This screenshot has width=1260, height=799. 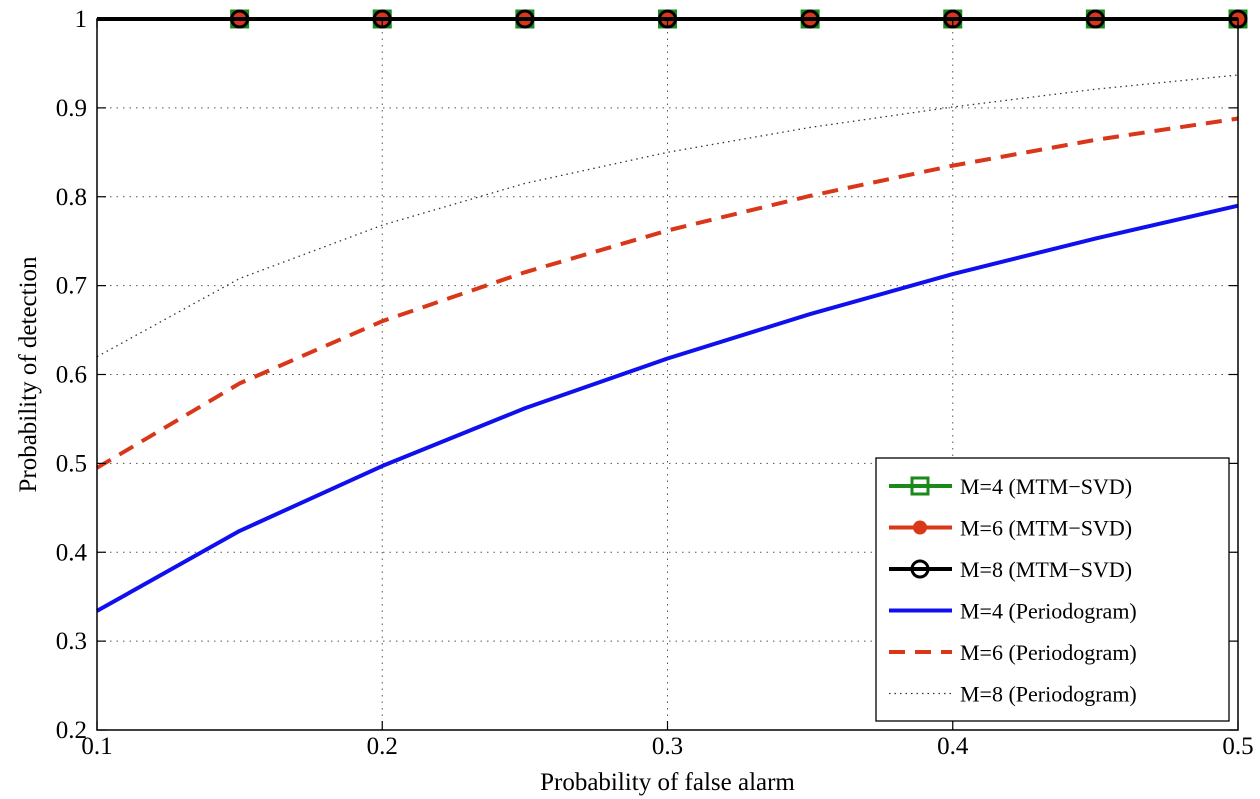 I want to click on legend-entry: M=4 (Periodogram), so click(x=1013, y=611).